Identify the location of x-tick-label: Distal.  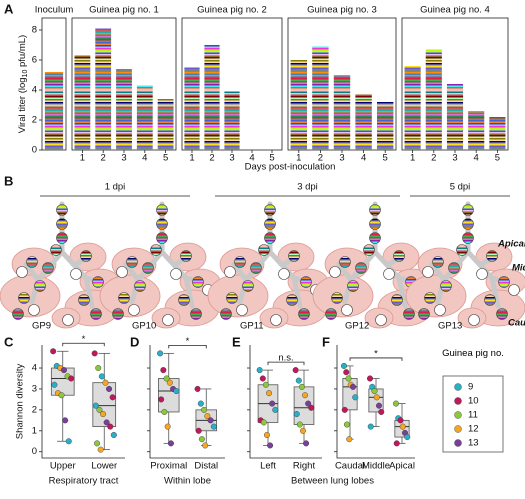
(206, 466).